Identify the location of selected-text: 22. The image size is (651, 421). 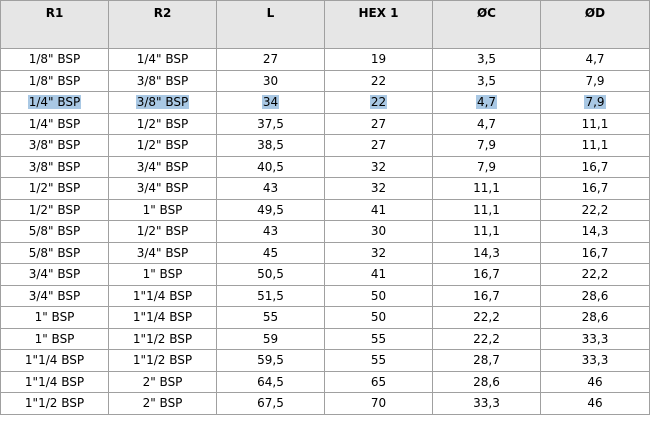
(378, 102).